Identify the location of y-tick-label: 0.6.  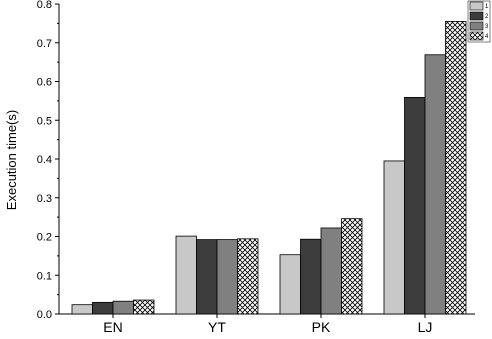
(44, 83).